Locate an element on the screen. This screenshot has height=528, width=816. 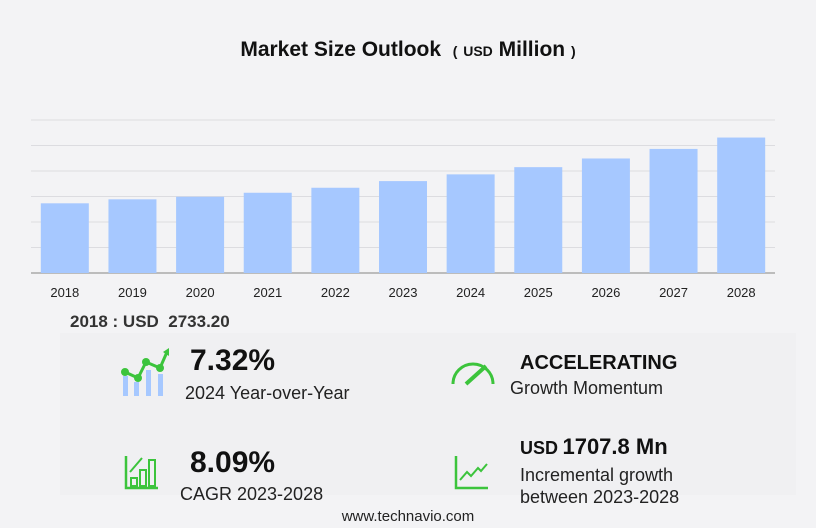
chart-title: Market Size Outlook ( USD Million ) is located at coordinates (408, 50).